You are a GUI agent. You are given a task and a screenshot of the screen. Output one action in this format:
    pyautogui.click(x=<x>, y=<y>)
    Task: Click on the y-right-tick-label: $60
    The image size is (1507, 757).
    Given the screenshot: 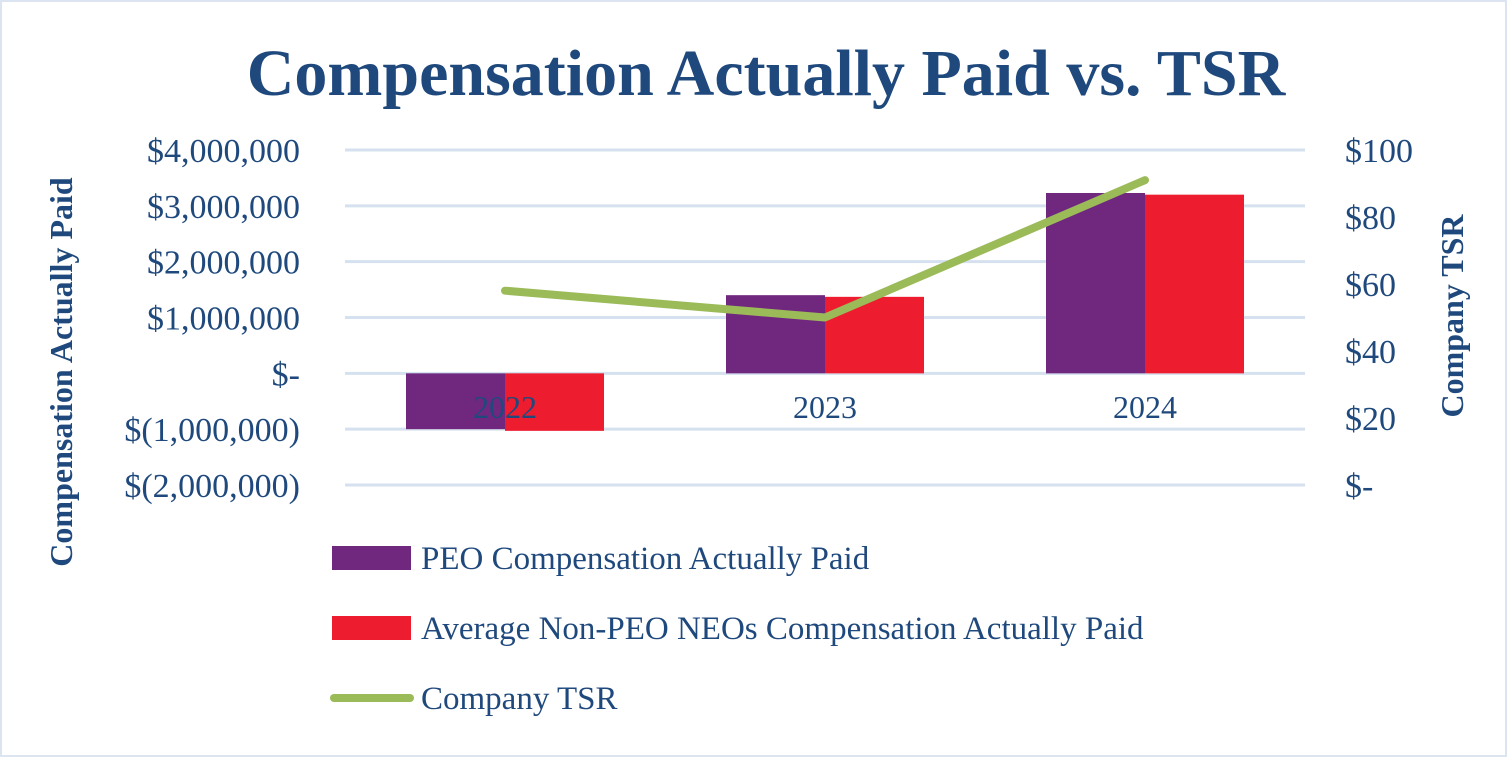 What is the action you would take?
    pyautogui.click(x=1370, y=285)
    